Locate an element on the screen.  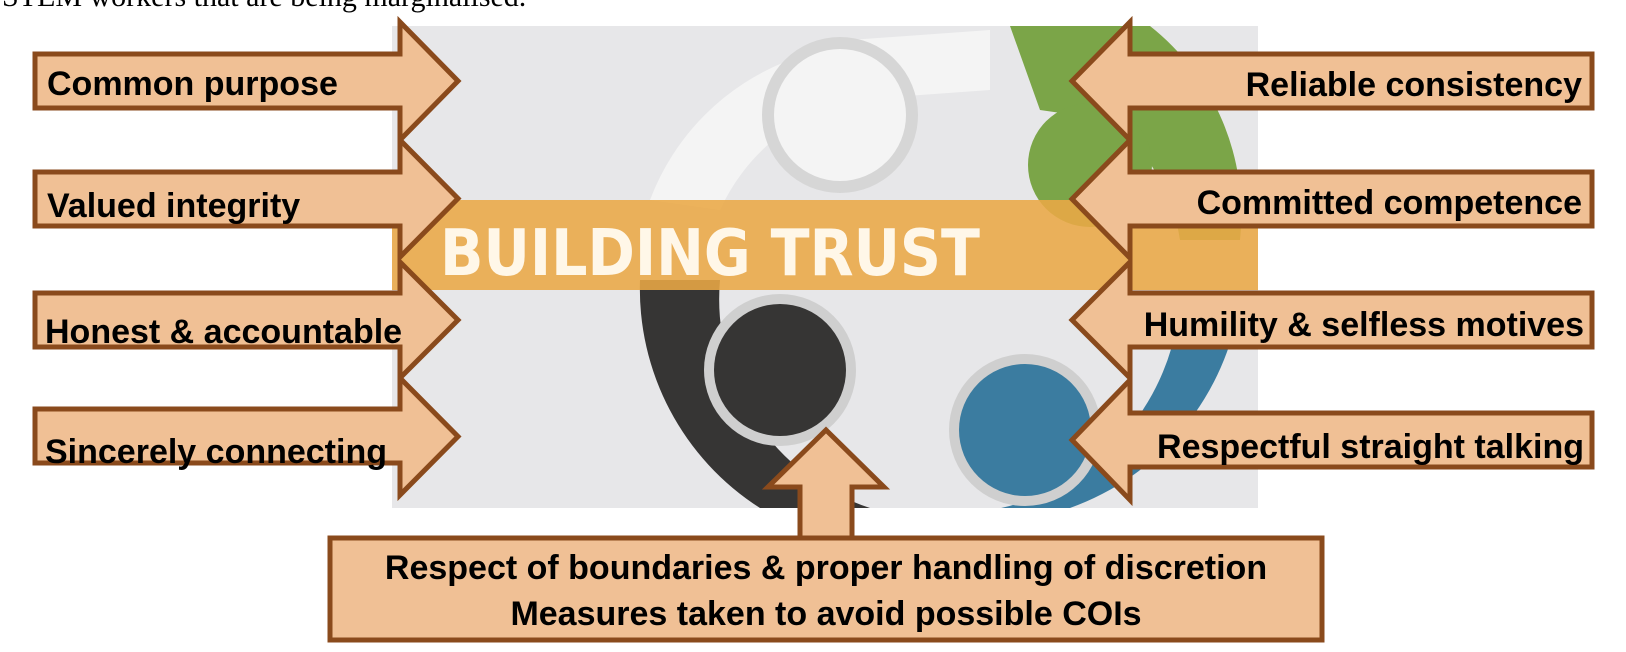
arrow-right-humility-selfless is located at coordinates (1331, 320).